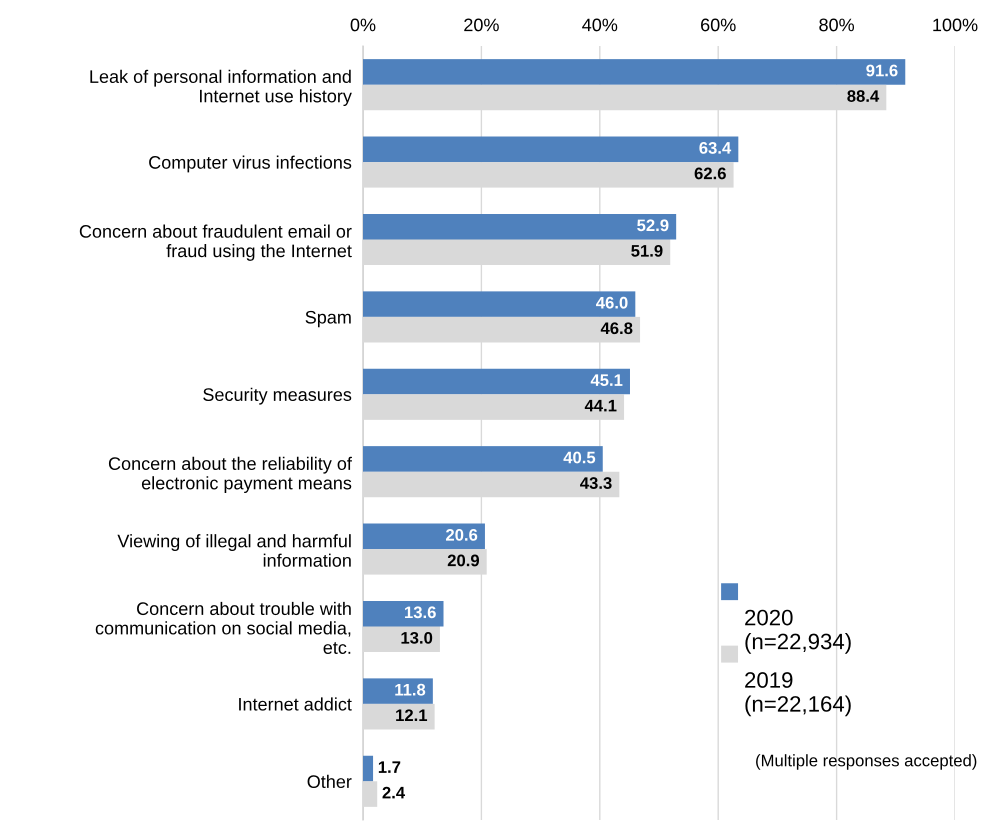 The image size is (982, 826). I want to click on data-label: 20.6, so click(462, 535).